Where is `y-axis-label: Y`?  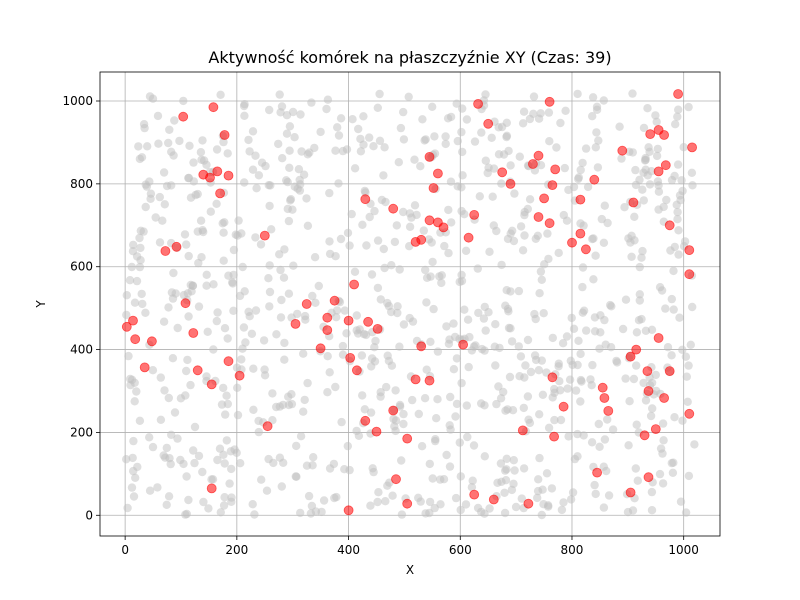 y-axis-label: Y is located at coordinates (41, 304).